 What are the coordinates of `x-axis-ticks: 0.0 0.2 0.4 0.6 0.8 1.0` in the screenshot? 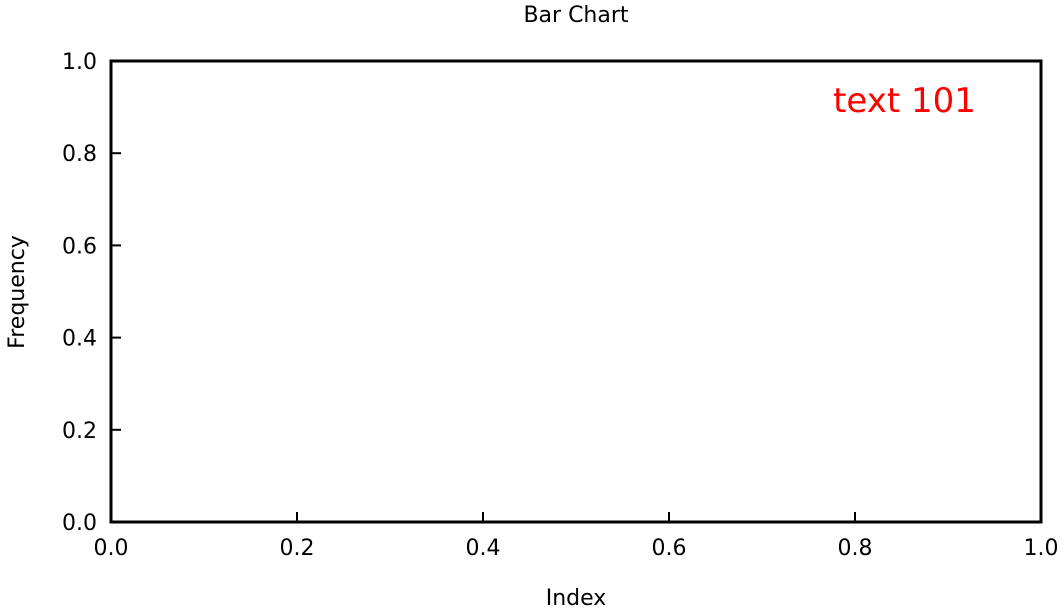 It's located at (576, 536).